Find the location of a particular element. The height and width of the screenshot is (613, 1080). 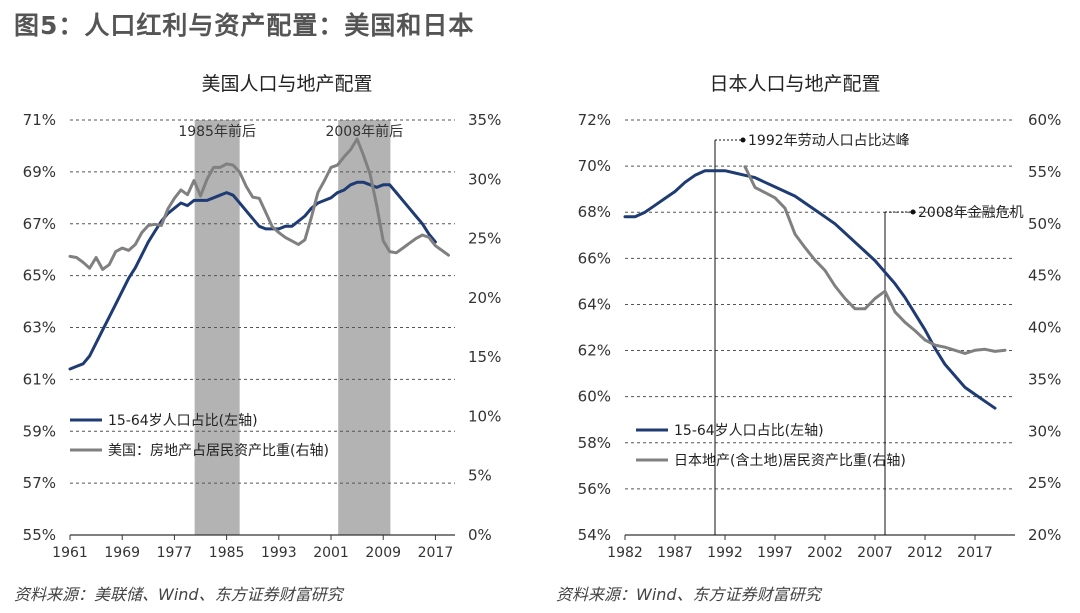

annotation-label: 1992年劳动人口占比达峰 is located at coordinates (829, 141).